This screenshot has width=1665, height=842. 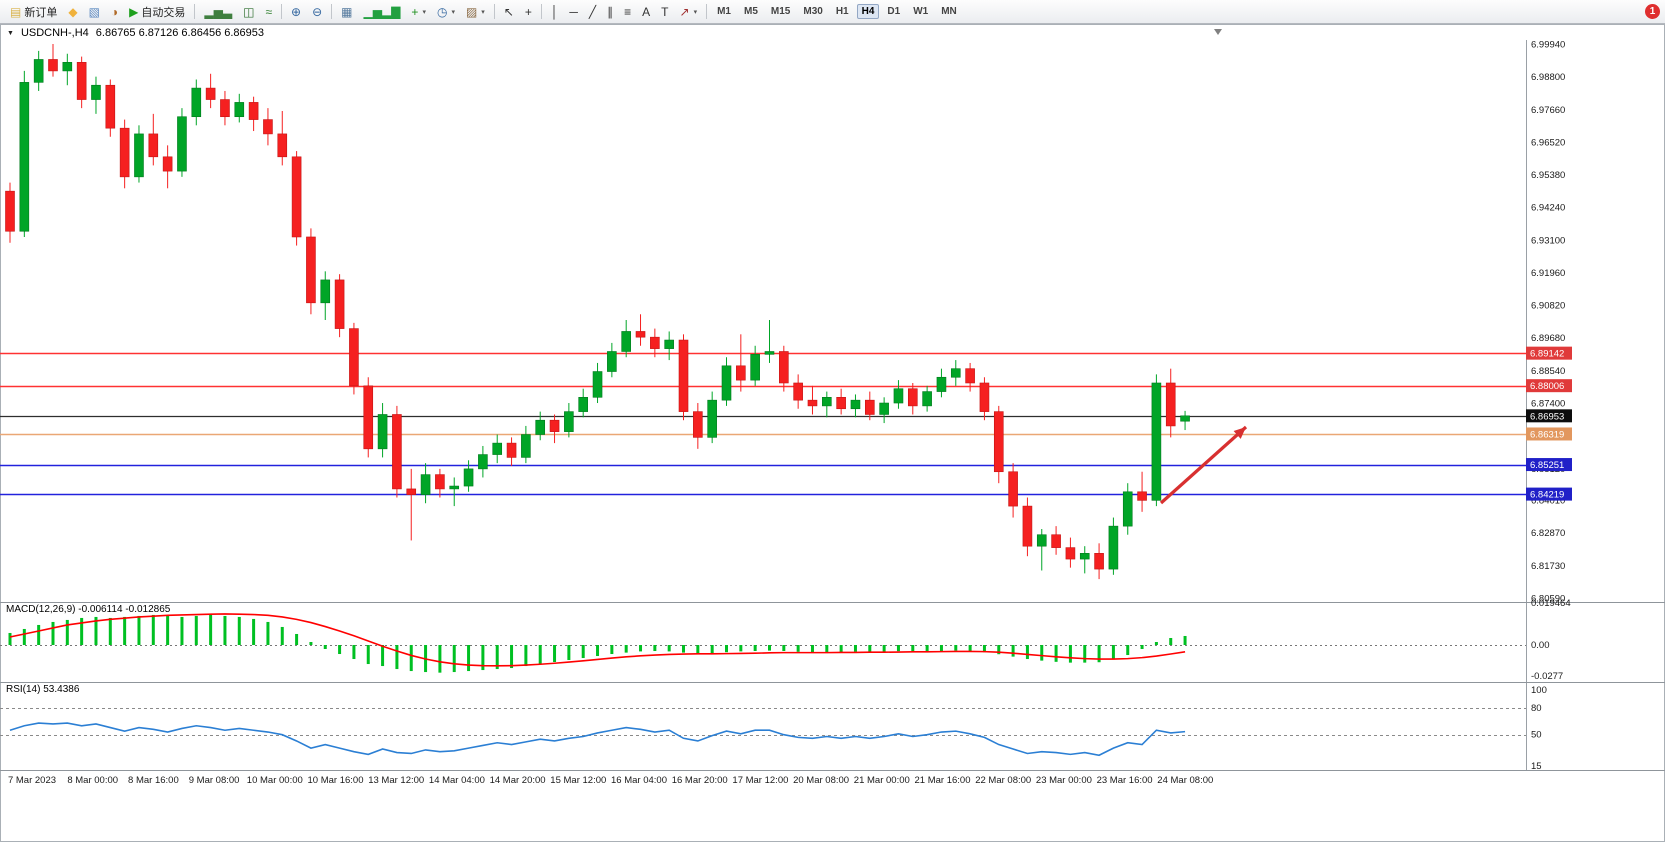 I want to click on svg-text: 0.00, so click(x=1540, y=645).